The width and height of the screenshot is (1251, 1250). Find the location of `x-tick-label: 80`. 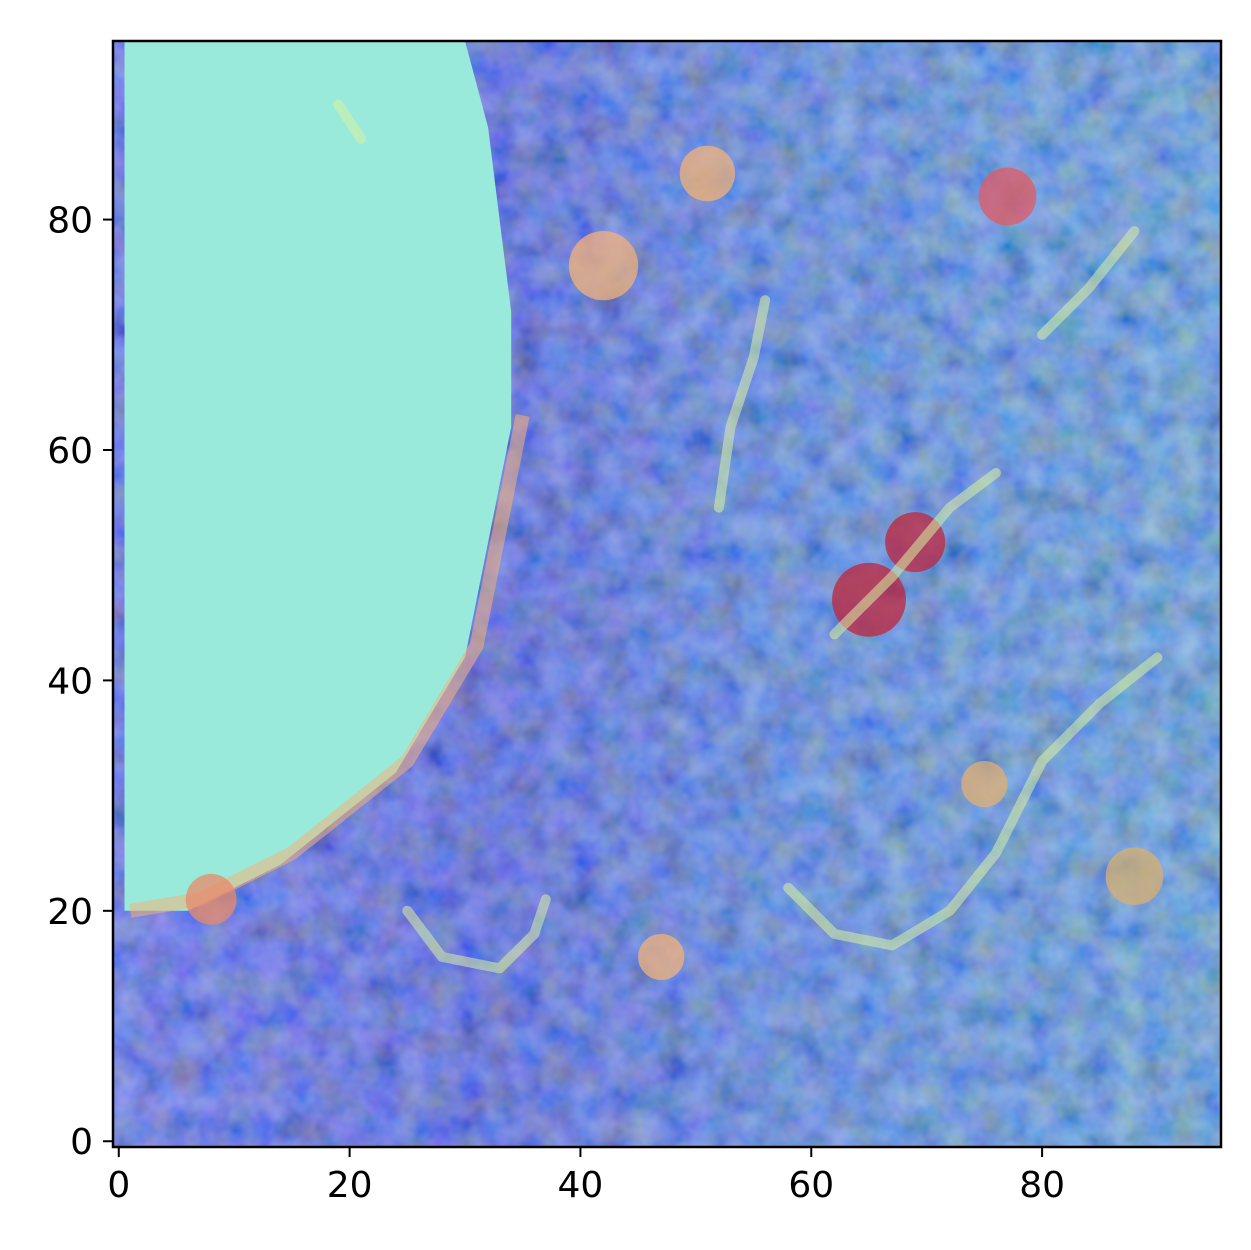

x-tick-label: 80 is located at coordinates (1042, 1185).